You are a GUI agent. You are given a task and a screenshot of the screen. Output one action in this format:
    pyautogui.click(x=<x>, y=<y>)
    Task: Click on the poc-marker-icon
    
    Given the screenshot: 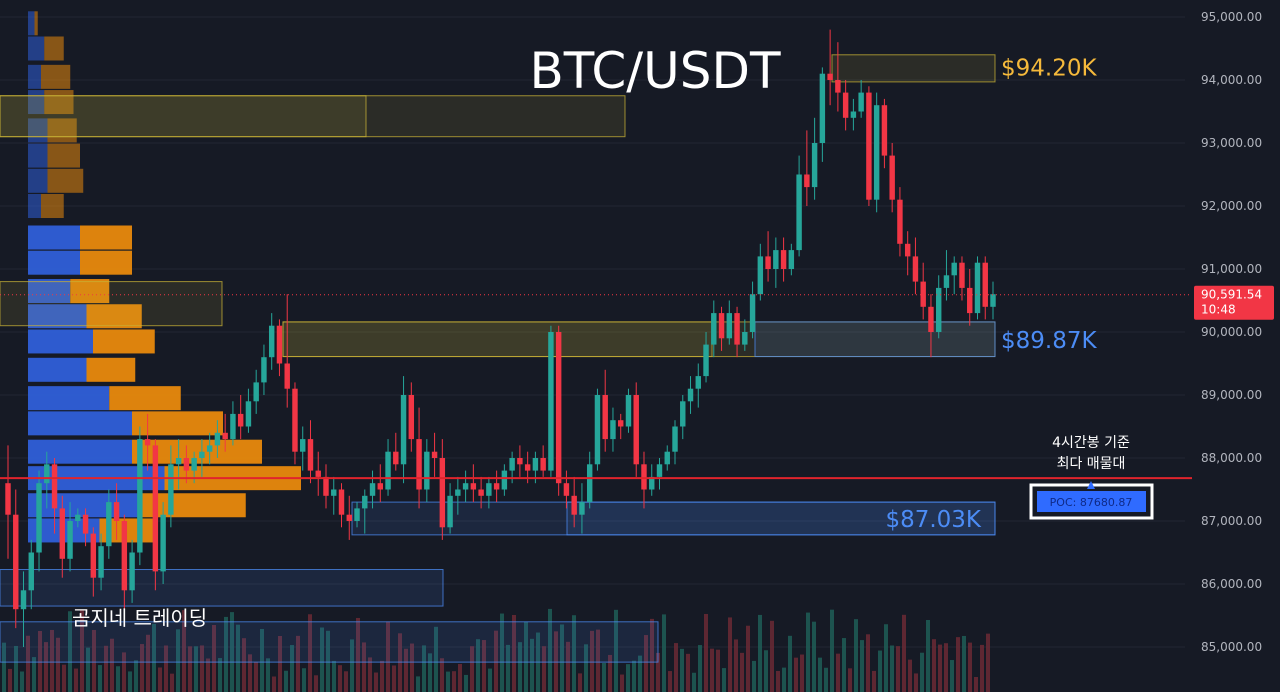 What is the action you would take?
    pyautogui.click(x=1091, y=485)
    